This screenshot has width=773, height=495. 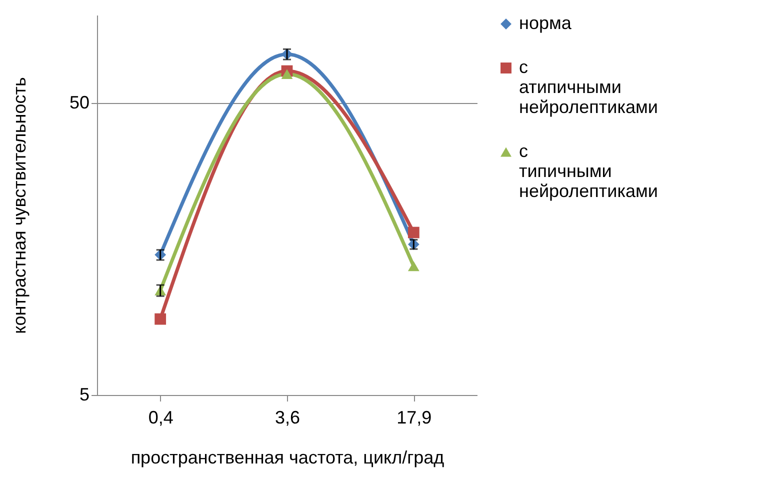 I want to click on y-axis-title: контрастная чувствительность, so click(x=19, y=205).